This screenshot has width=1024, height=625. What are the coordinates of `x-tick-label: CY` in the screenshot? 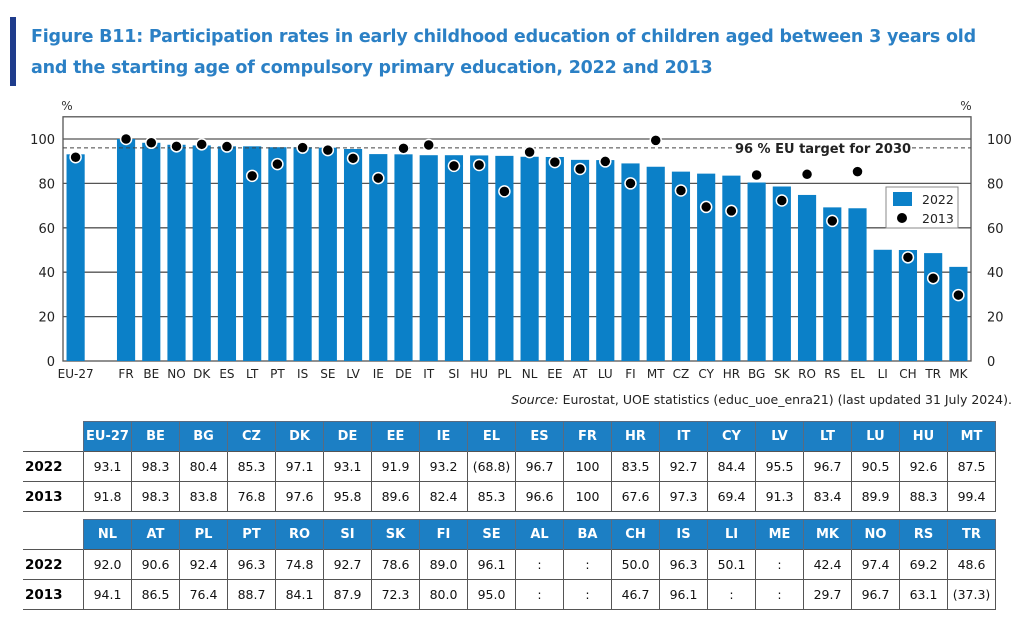 It's located at (706, 374).